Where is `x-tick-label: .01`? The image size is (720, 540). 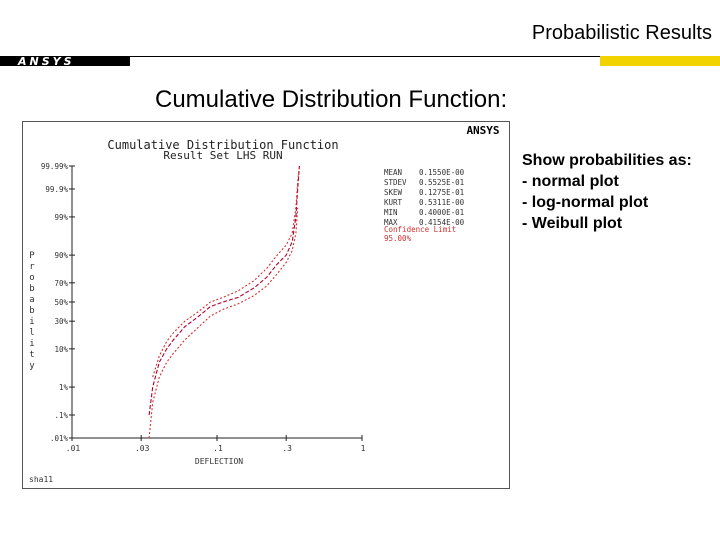
x-tick-label: .01 is located at coordinates (73, 448).